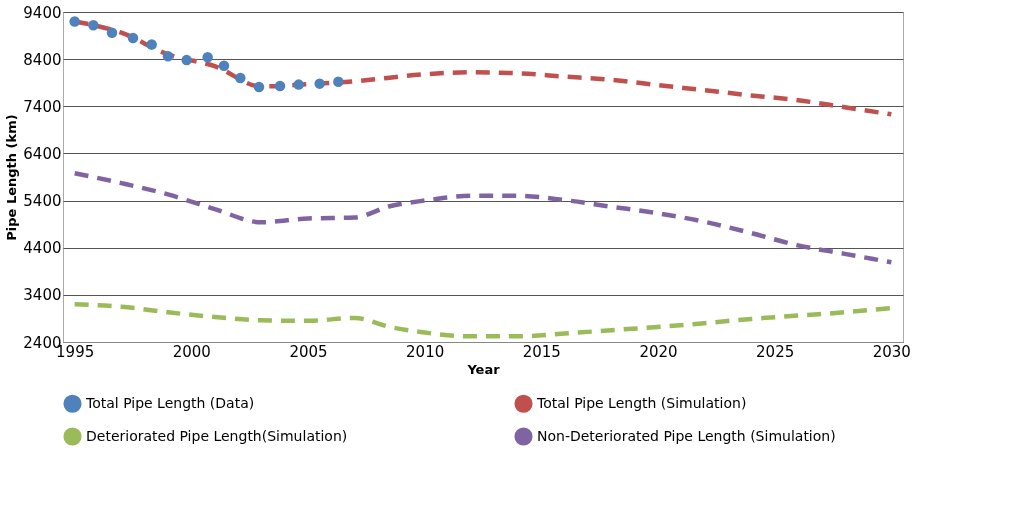 This screenshot has width=1036, height=527. I want to click on x-tick-label: 2010, so click(425, 351).